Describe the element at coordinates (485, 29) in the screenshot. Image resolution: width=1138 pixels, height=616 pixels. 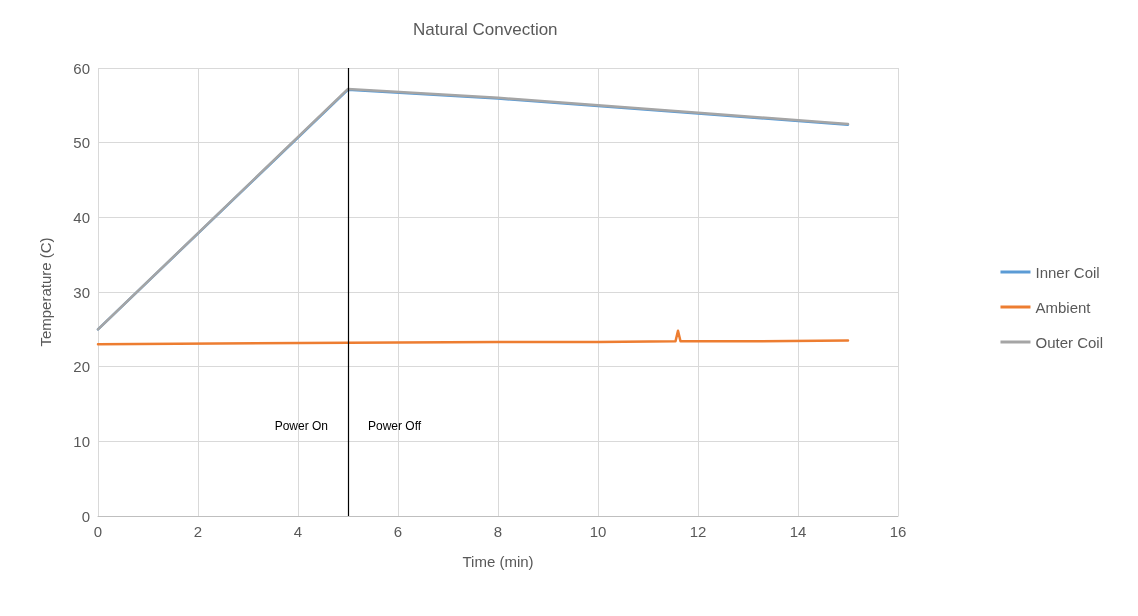
I see `chart-title: Natural Convection` at that location.